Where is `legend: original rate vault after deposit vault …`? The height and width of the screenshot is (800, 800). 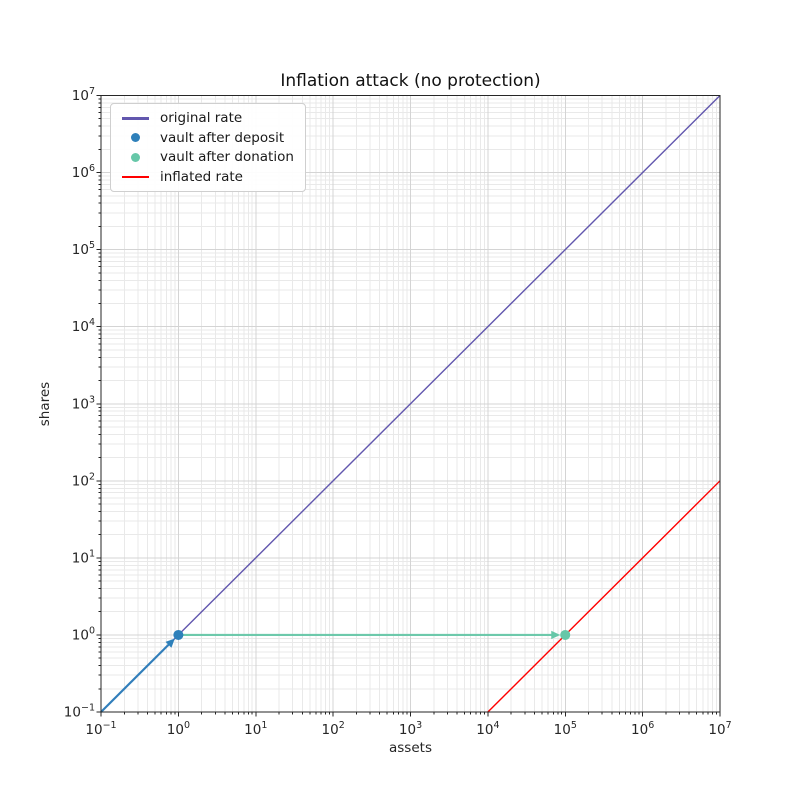
legend: original rate vault after deposit vault … is located at coordinates (208, 147).